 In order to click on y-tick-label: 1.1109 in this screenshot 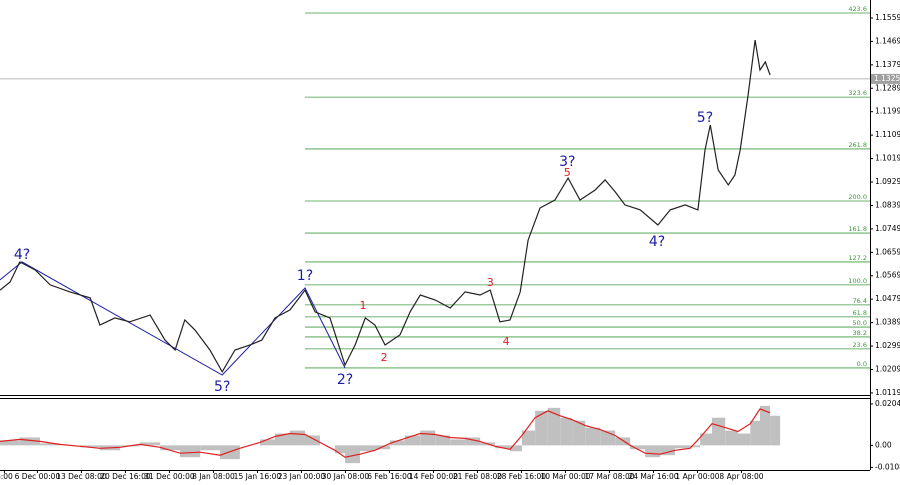, I will do `click(887, 134)`.